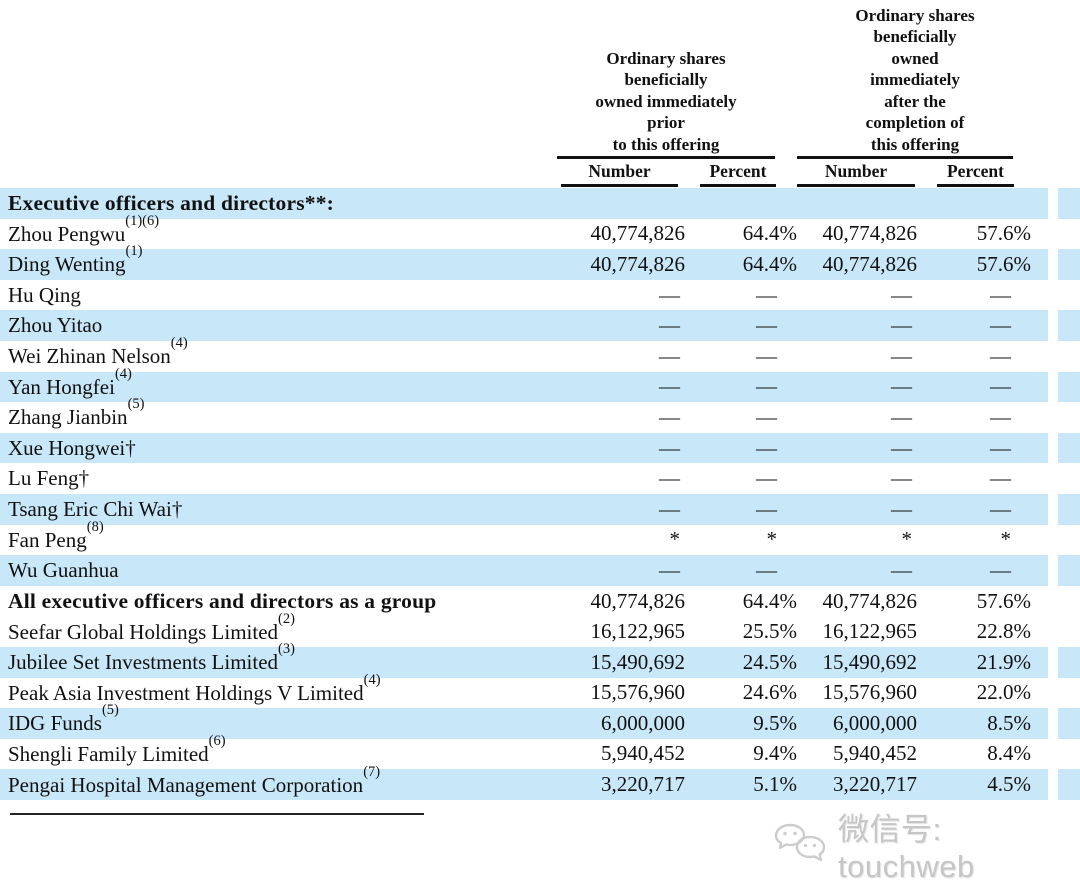  I want to click on cell-percent-after: 21.9%, so click(1003, 661).